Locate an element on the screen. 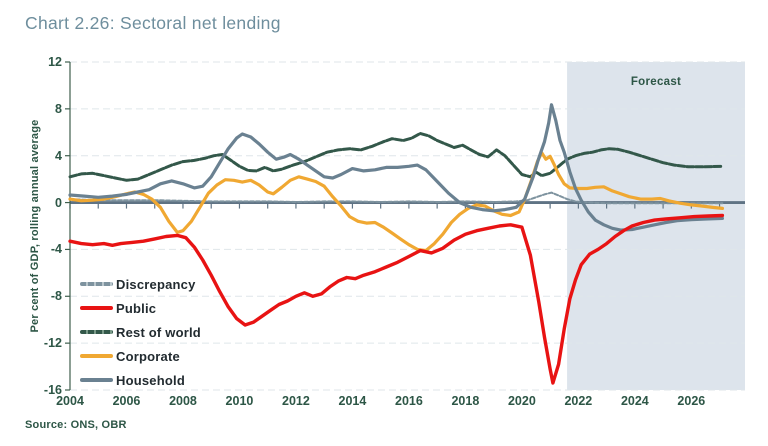 The image size is (768, 446). y-tick-label: 12 is located at coordinates (55, 62).